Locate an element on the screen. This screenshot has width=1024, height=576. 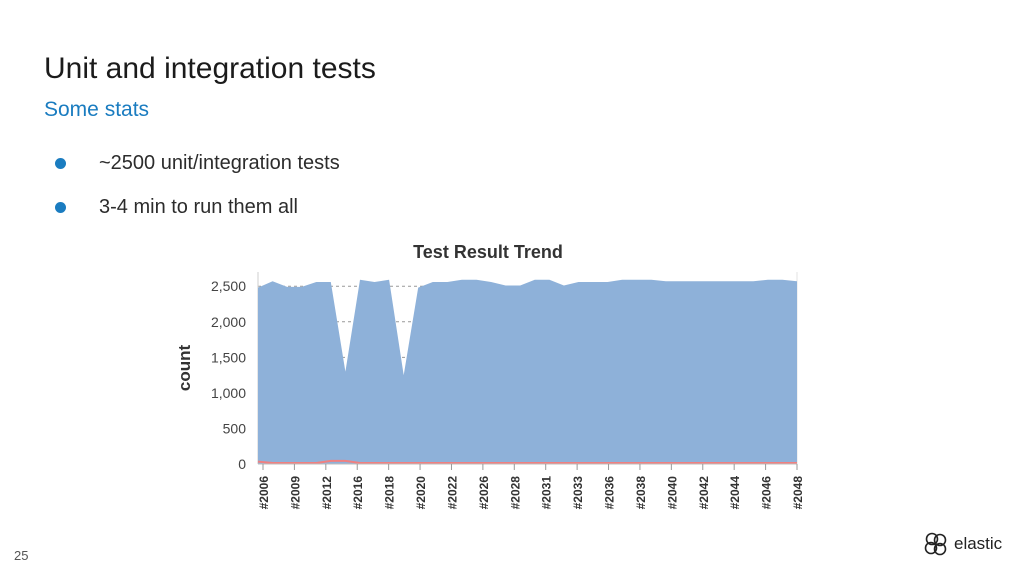
x-tick-label: #2016 is located at coordinates (358, 493).